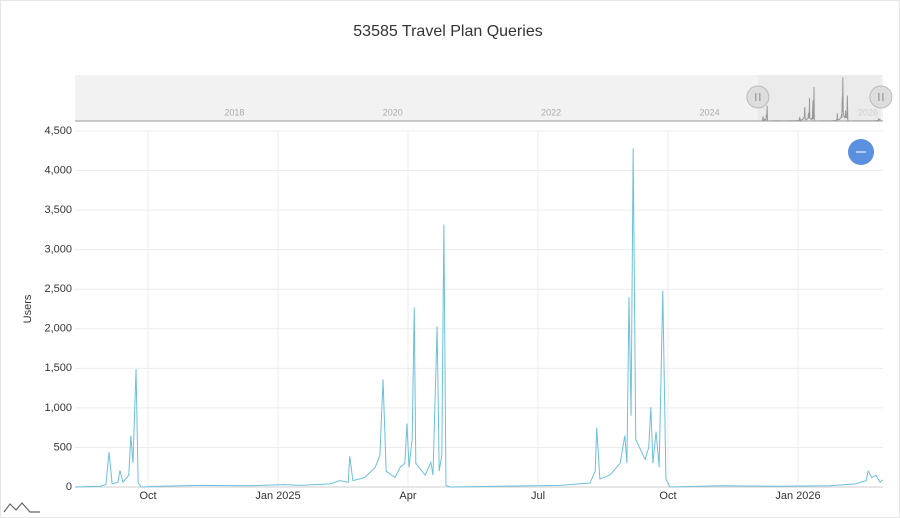 The width and height of the screenshot is (900, 518). What do you see at coordinates (58, 408) in the screenshot?
I see `y-tick-label: 1,000` at bounding box center [58, 408].